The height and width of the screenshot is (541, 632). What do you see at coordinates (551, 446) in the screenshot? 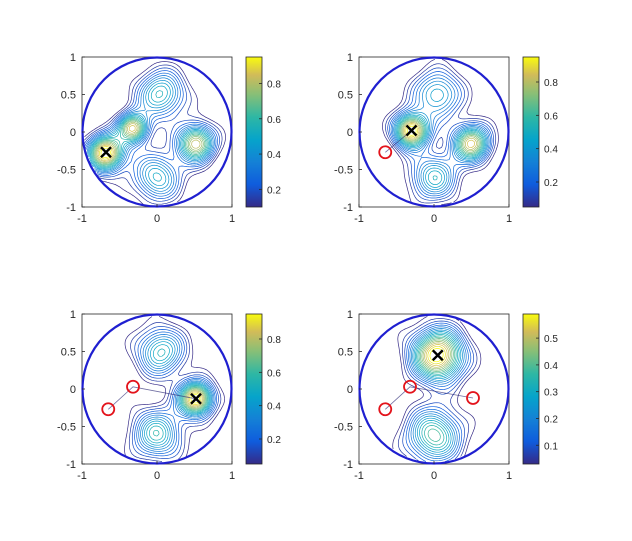
I see `colorbar-tick-label: 0.1` at bounding box center [551, 446].